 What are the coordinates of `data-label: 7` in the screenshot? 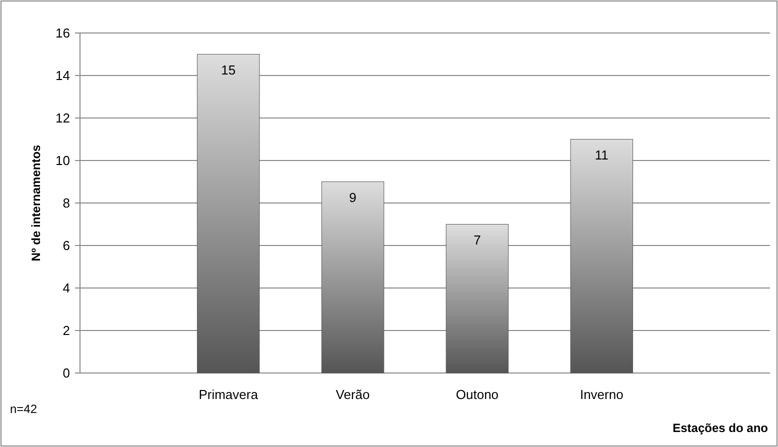 It's located at (477, 240).